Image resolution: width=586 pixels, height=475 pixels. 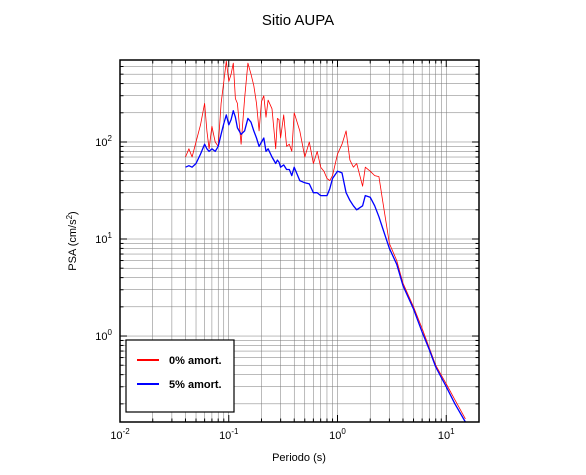 I want to click on x-tick-label: 10⁻¹, so click(x=229, y=434).